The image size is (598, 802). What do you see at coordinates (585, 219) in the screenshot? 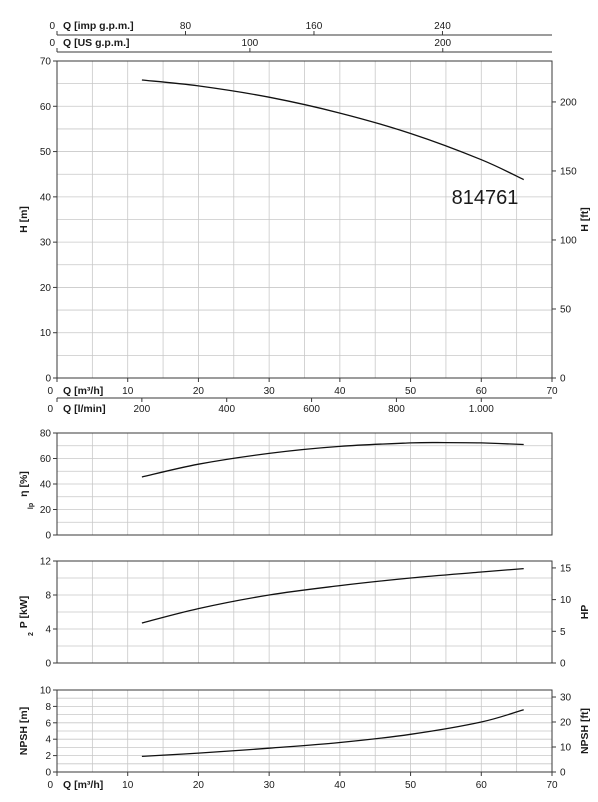
I see `y-right-axis-label: H [ft]` at bounding box center [585, 219].